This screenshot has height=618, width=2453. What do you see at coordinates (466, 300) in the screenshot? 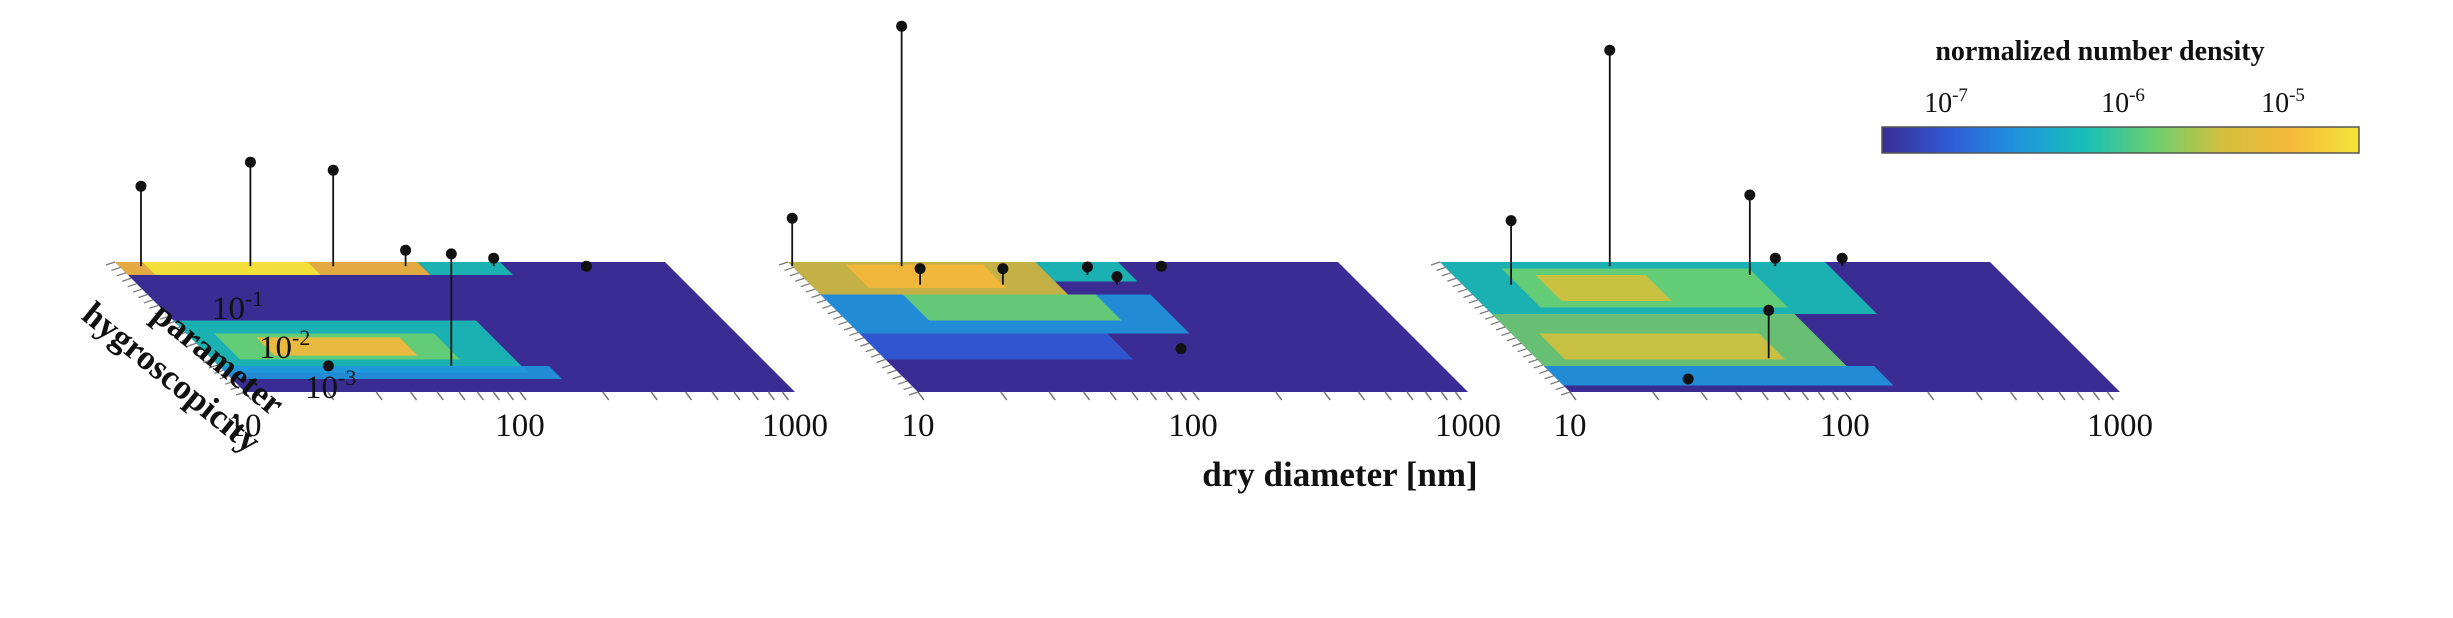
I see `heatmap-panel: 10 100 1000` at bounding box center [466, 300].